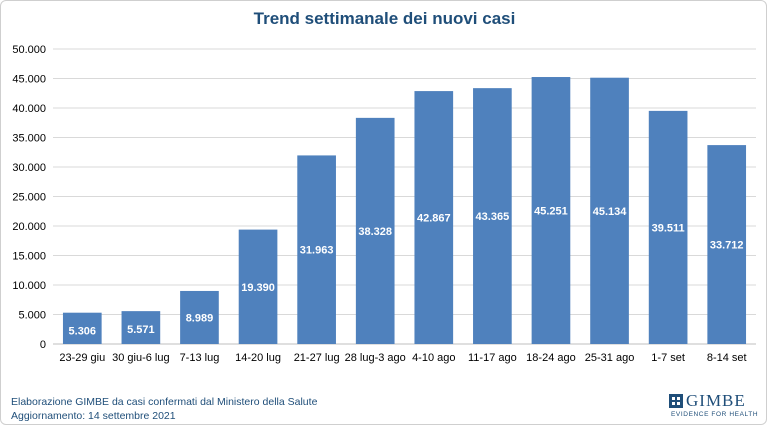 This screenshot has height=425, width=767. I want to click on x-tick-label: 30 giu-6 lug, so click(141, 358).